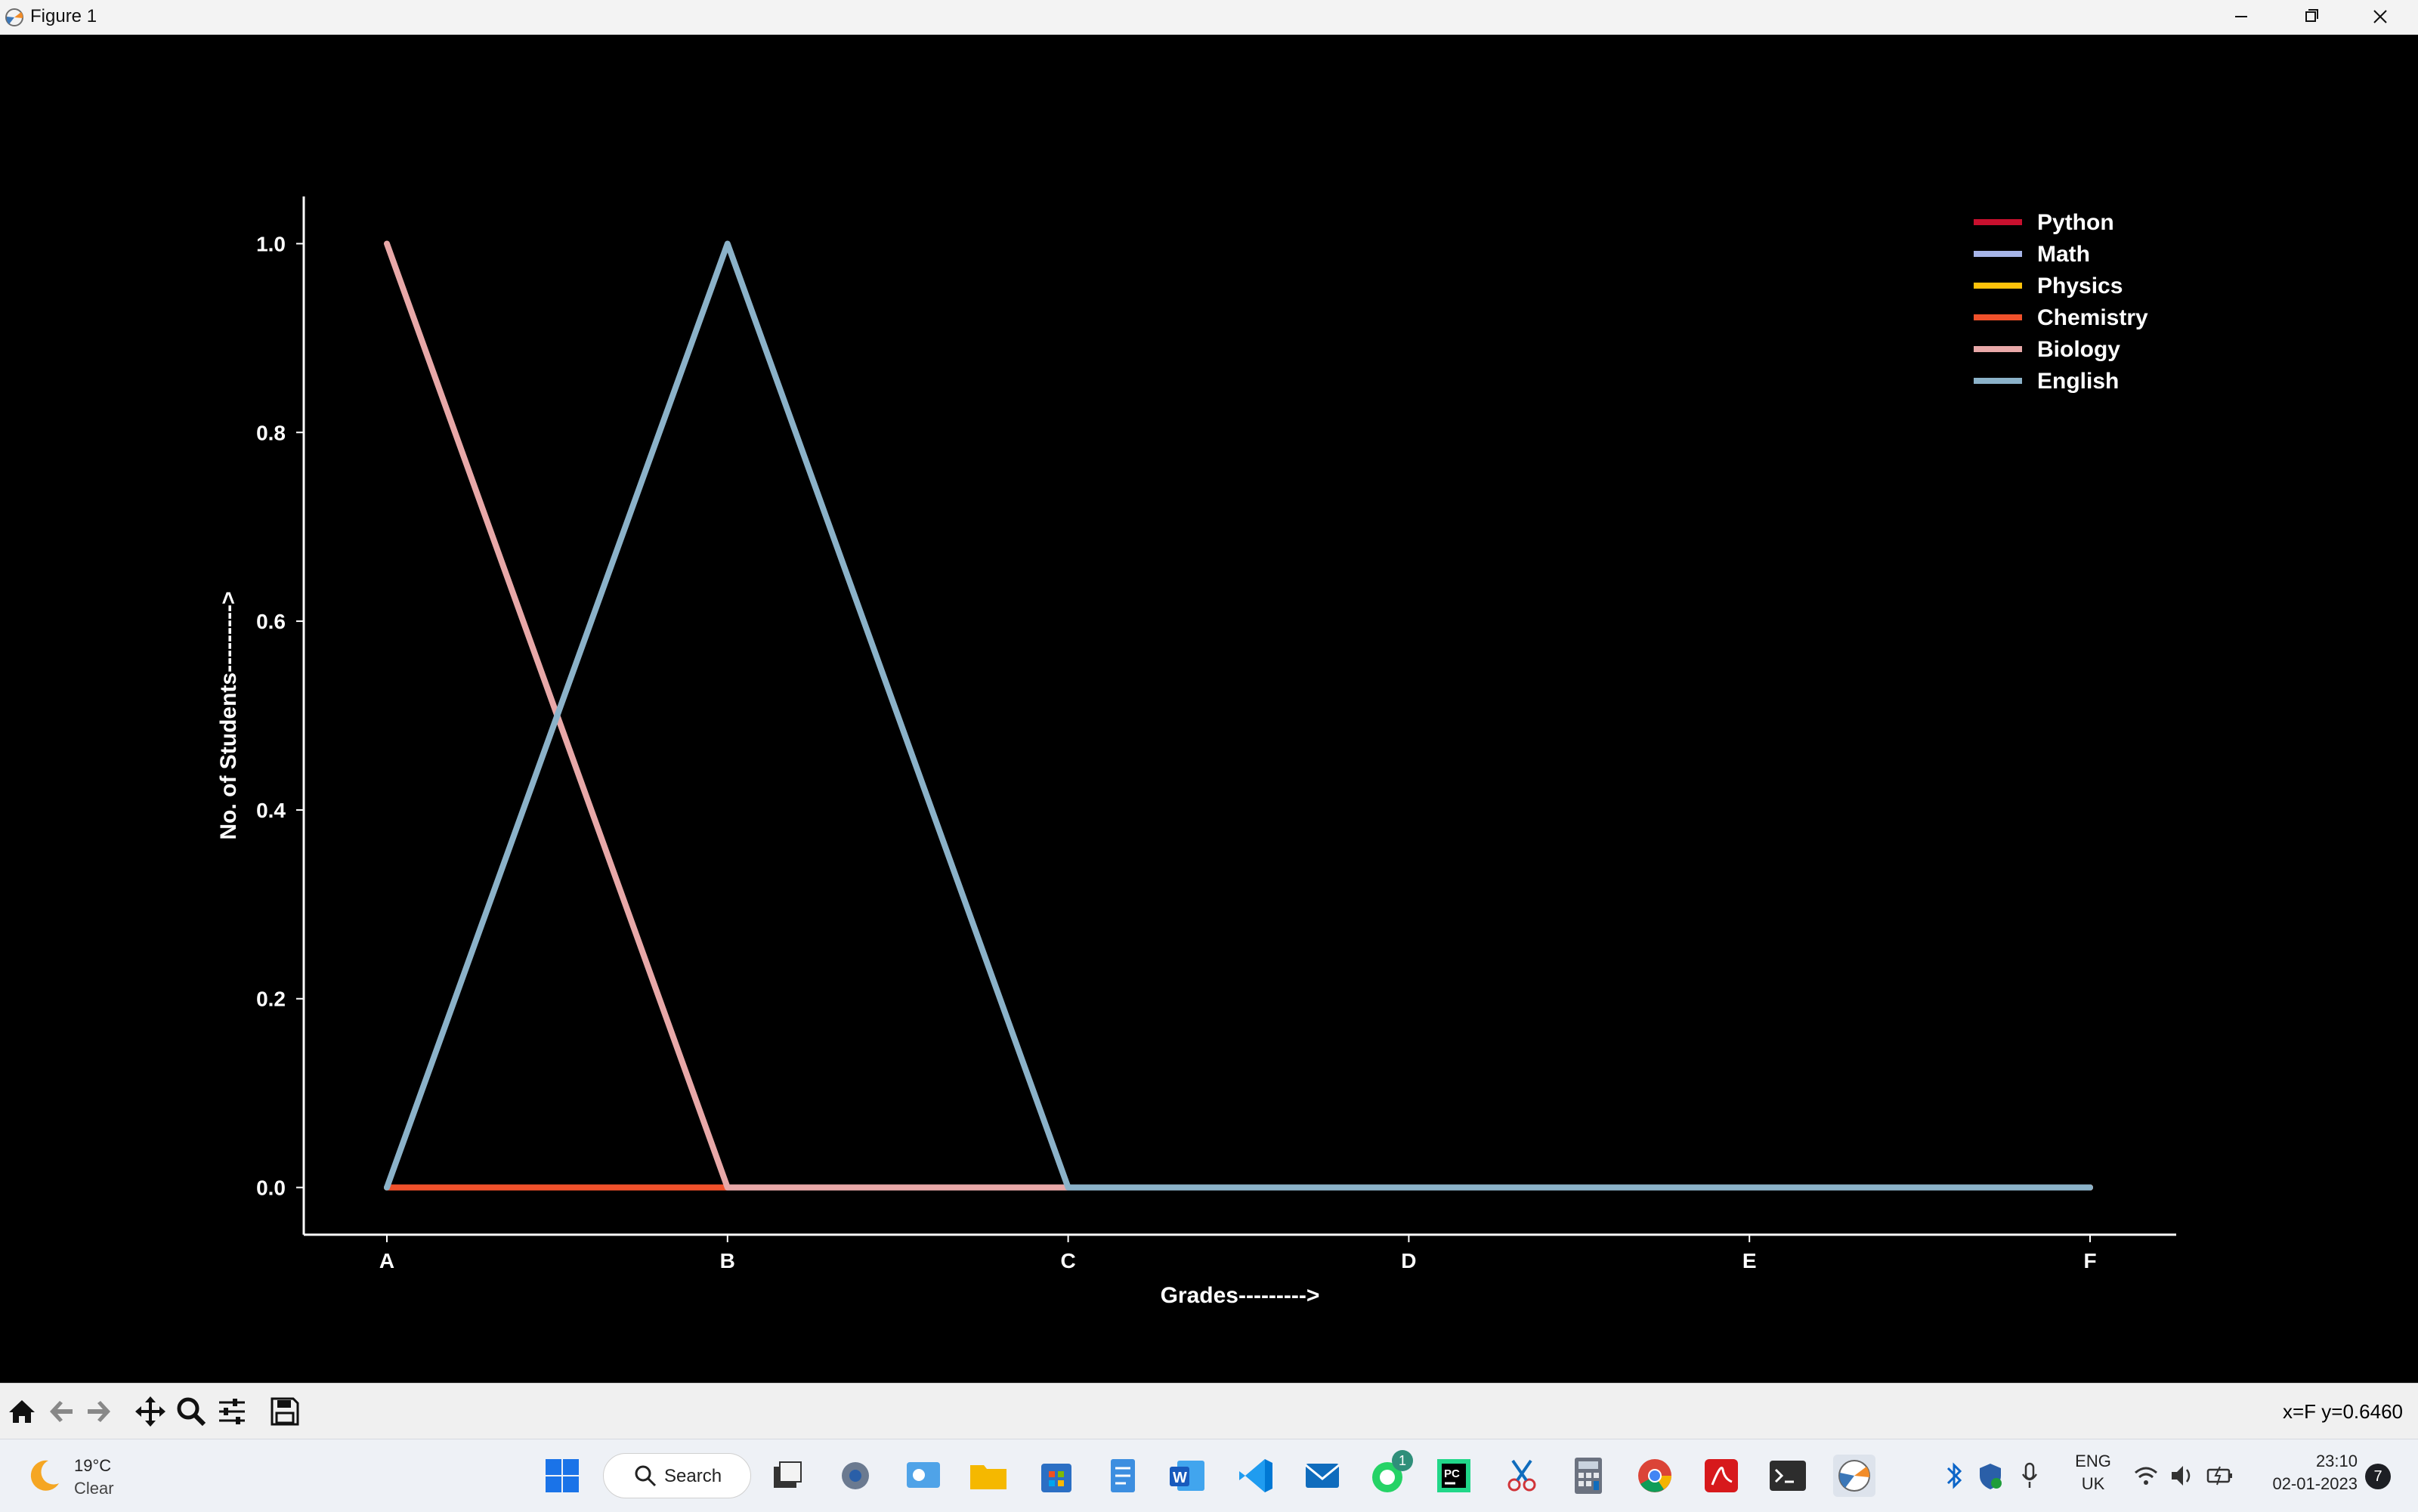  I want to click on save-icon, so click(285, 1411).